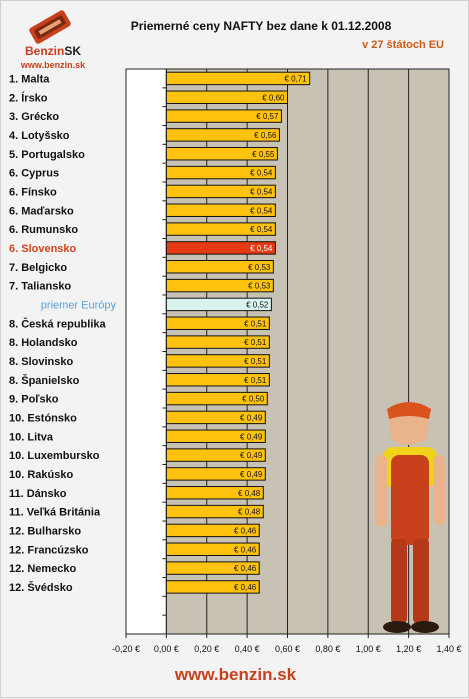 This screenshot has width=469, height=699. Describe the element at coordinates (39, 136) in the screenshot. I see `category-label: 4. Lotyšsko` at that location.